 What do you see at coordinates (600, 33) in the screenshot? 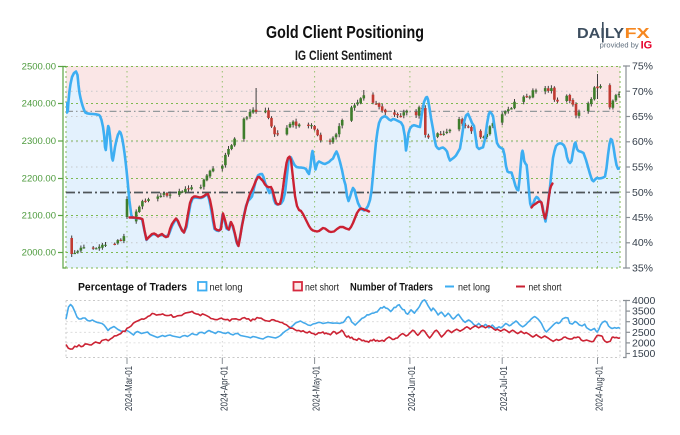
I see `svg-text: DAILY` at bounding box center [600, 33].